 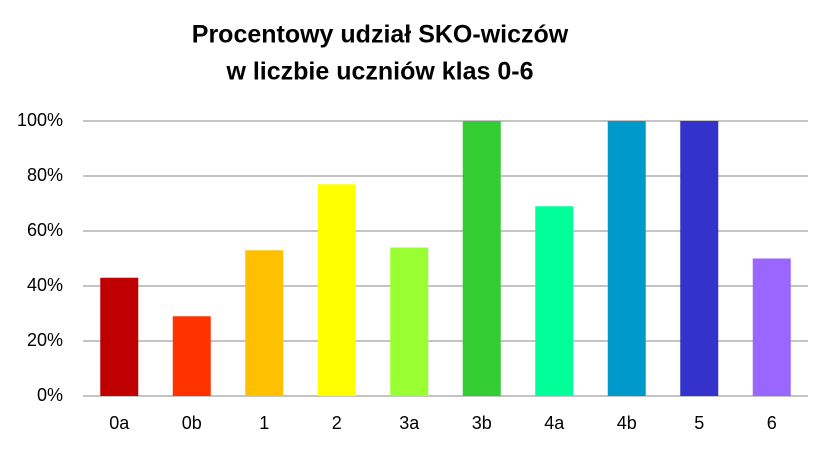 I want to click on y-tick-label: 60%, so click(x=45, y=230).